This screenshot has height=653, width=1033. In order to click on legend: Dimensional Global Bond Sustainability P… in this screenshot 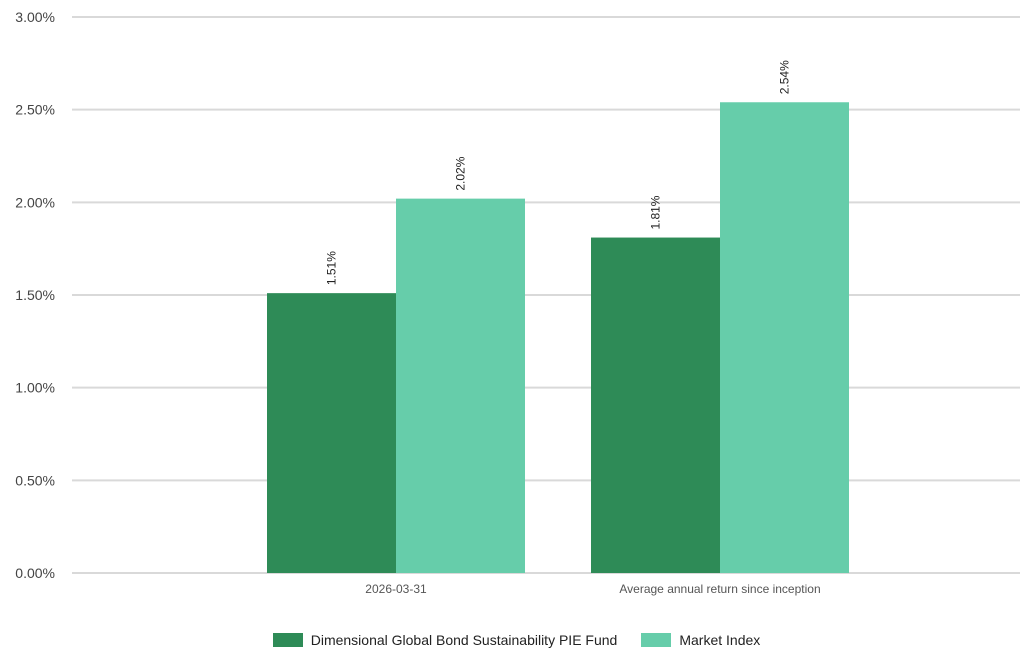, I will do `click(516, 640)`.